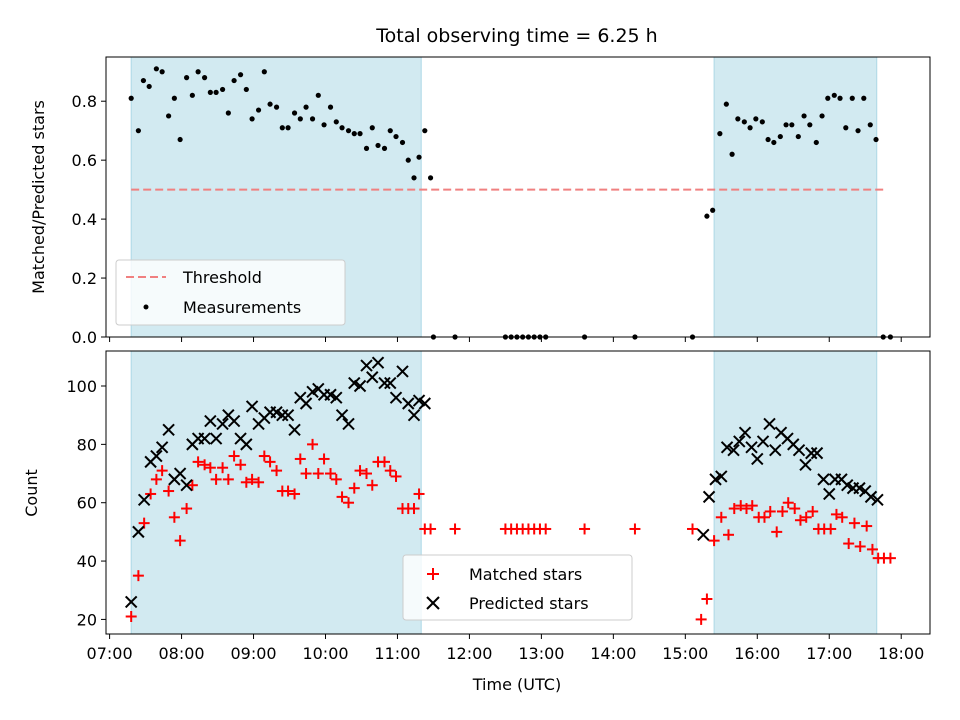 Image resolution: width=960 pixels, height=720 pixels. What do you see at coordinates (110, 653) in the screenshot?
I see `x-tick-label-0: 07:00` at bounding box center [110, 653].